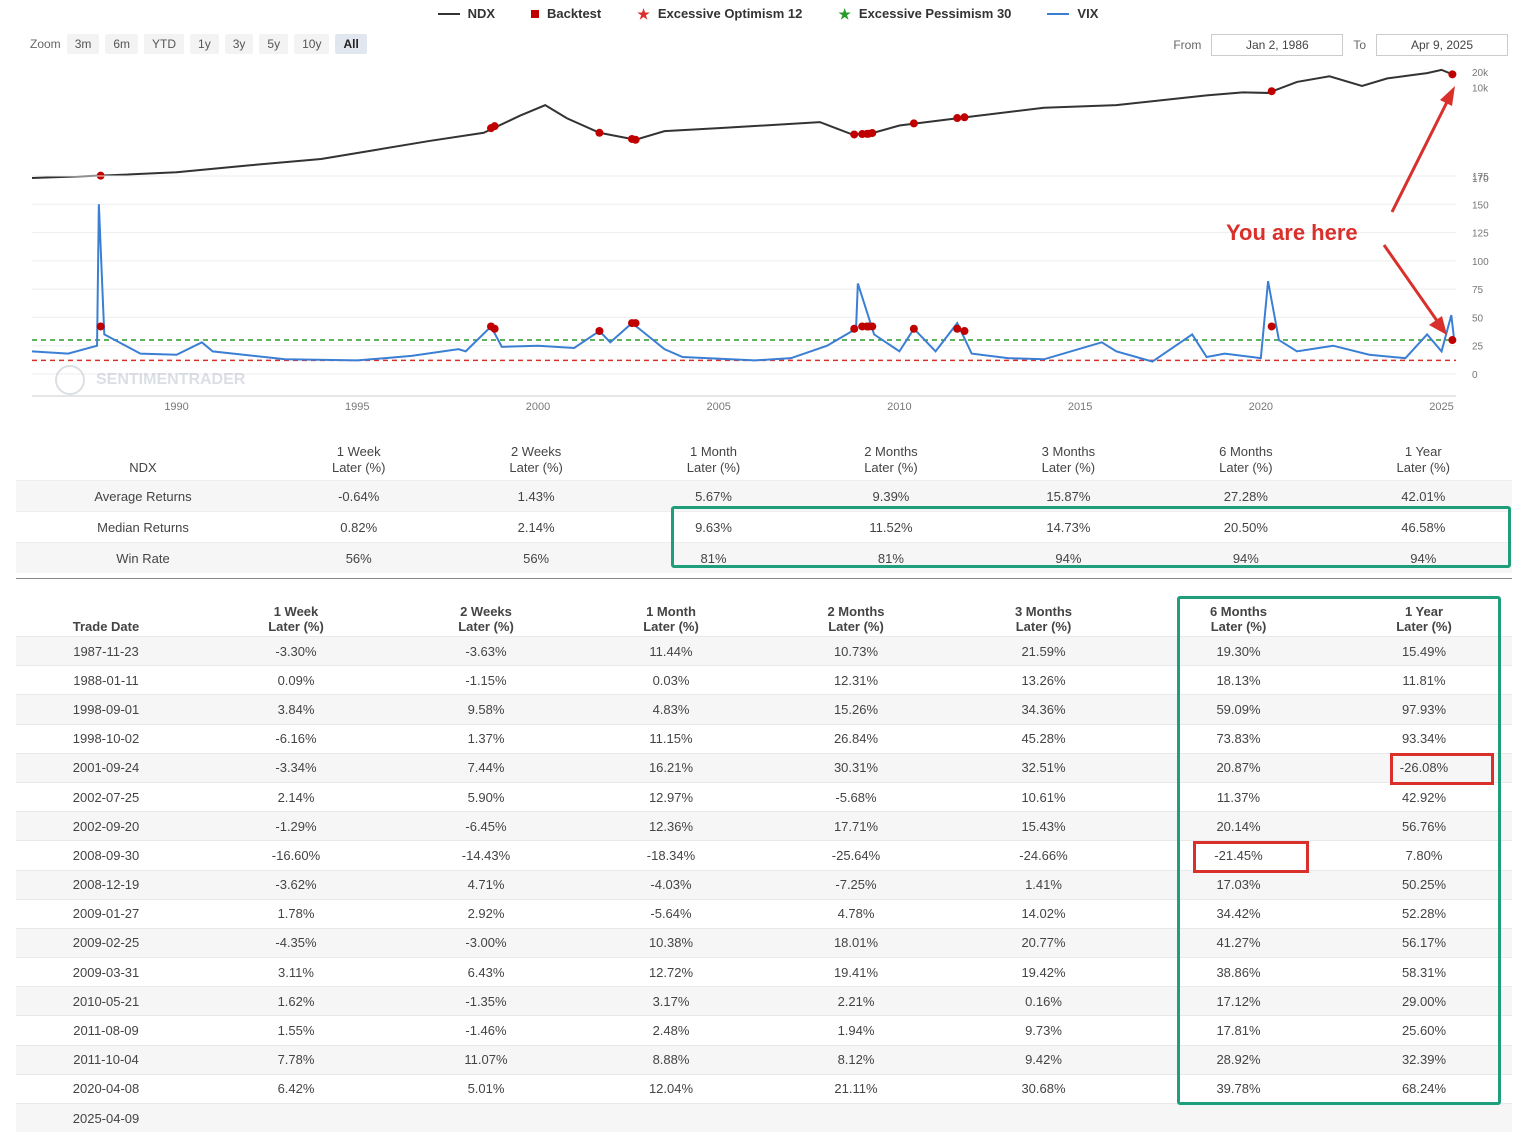 The height and width of the screenshot is (1147, 1536). I want to click on summary-cell: -0.64%, so click(359, 496).